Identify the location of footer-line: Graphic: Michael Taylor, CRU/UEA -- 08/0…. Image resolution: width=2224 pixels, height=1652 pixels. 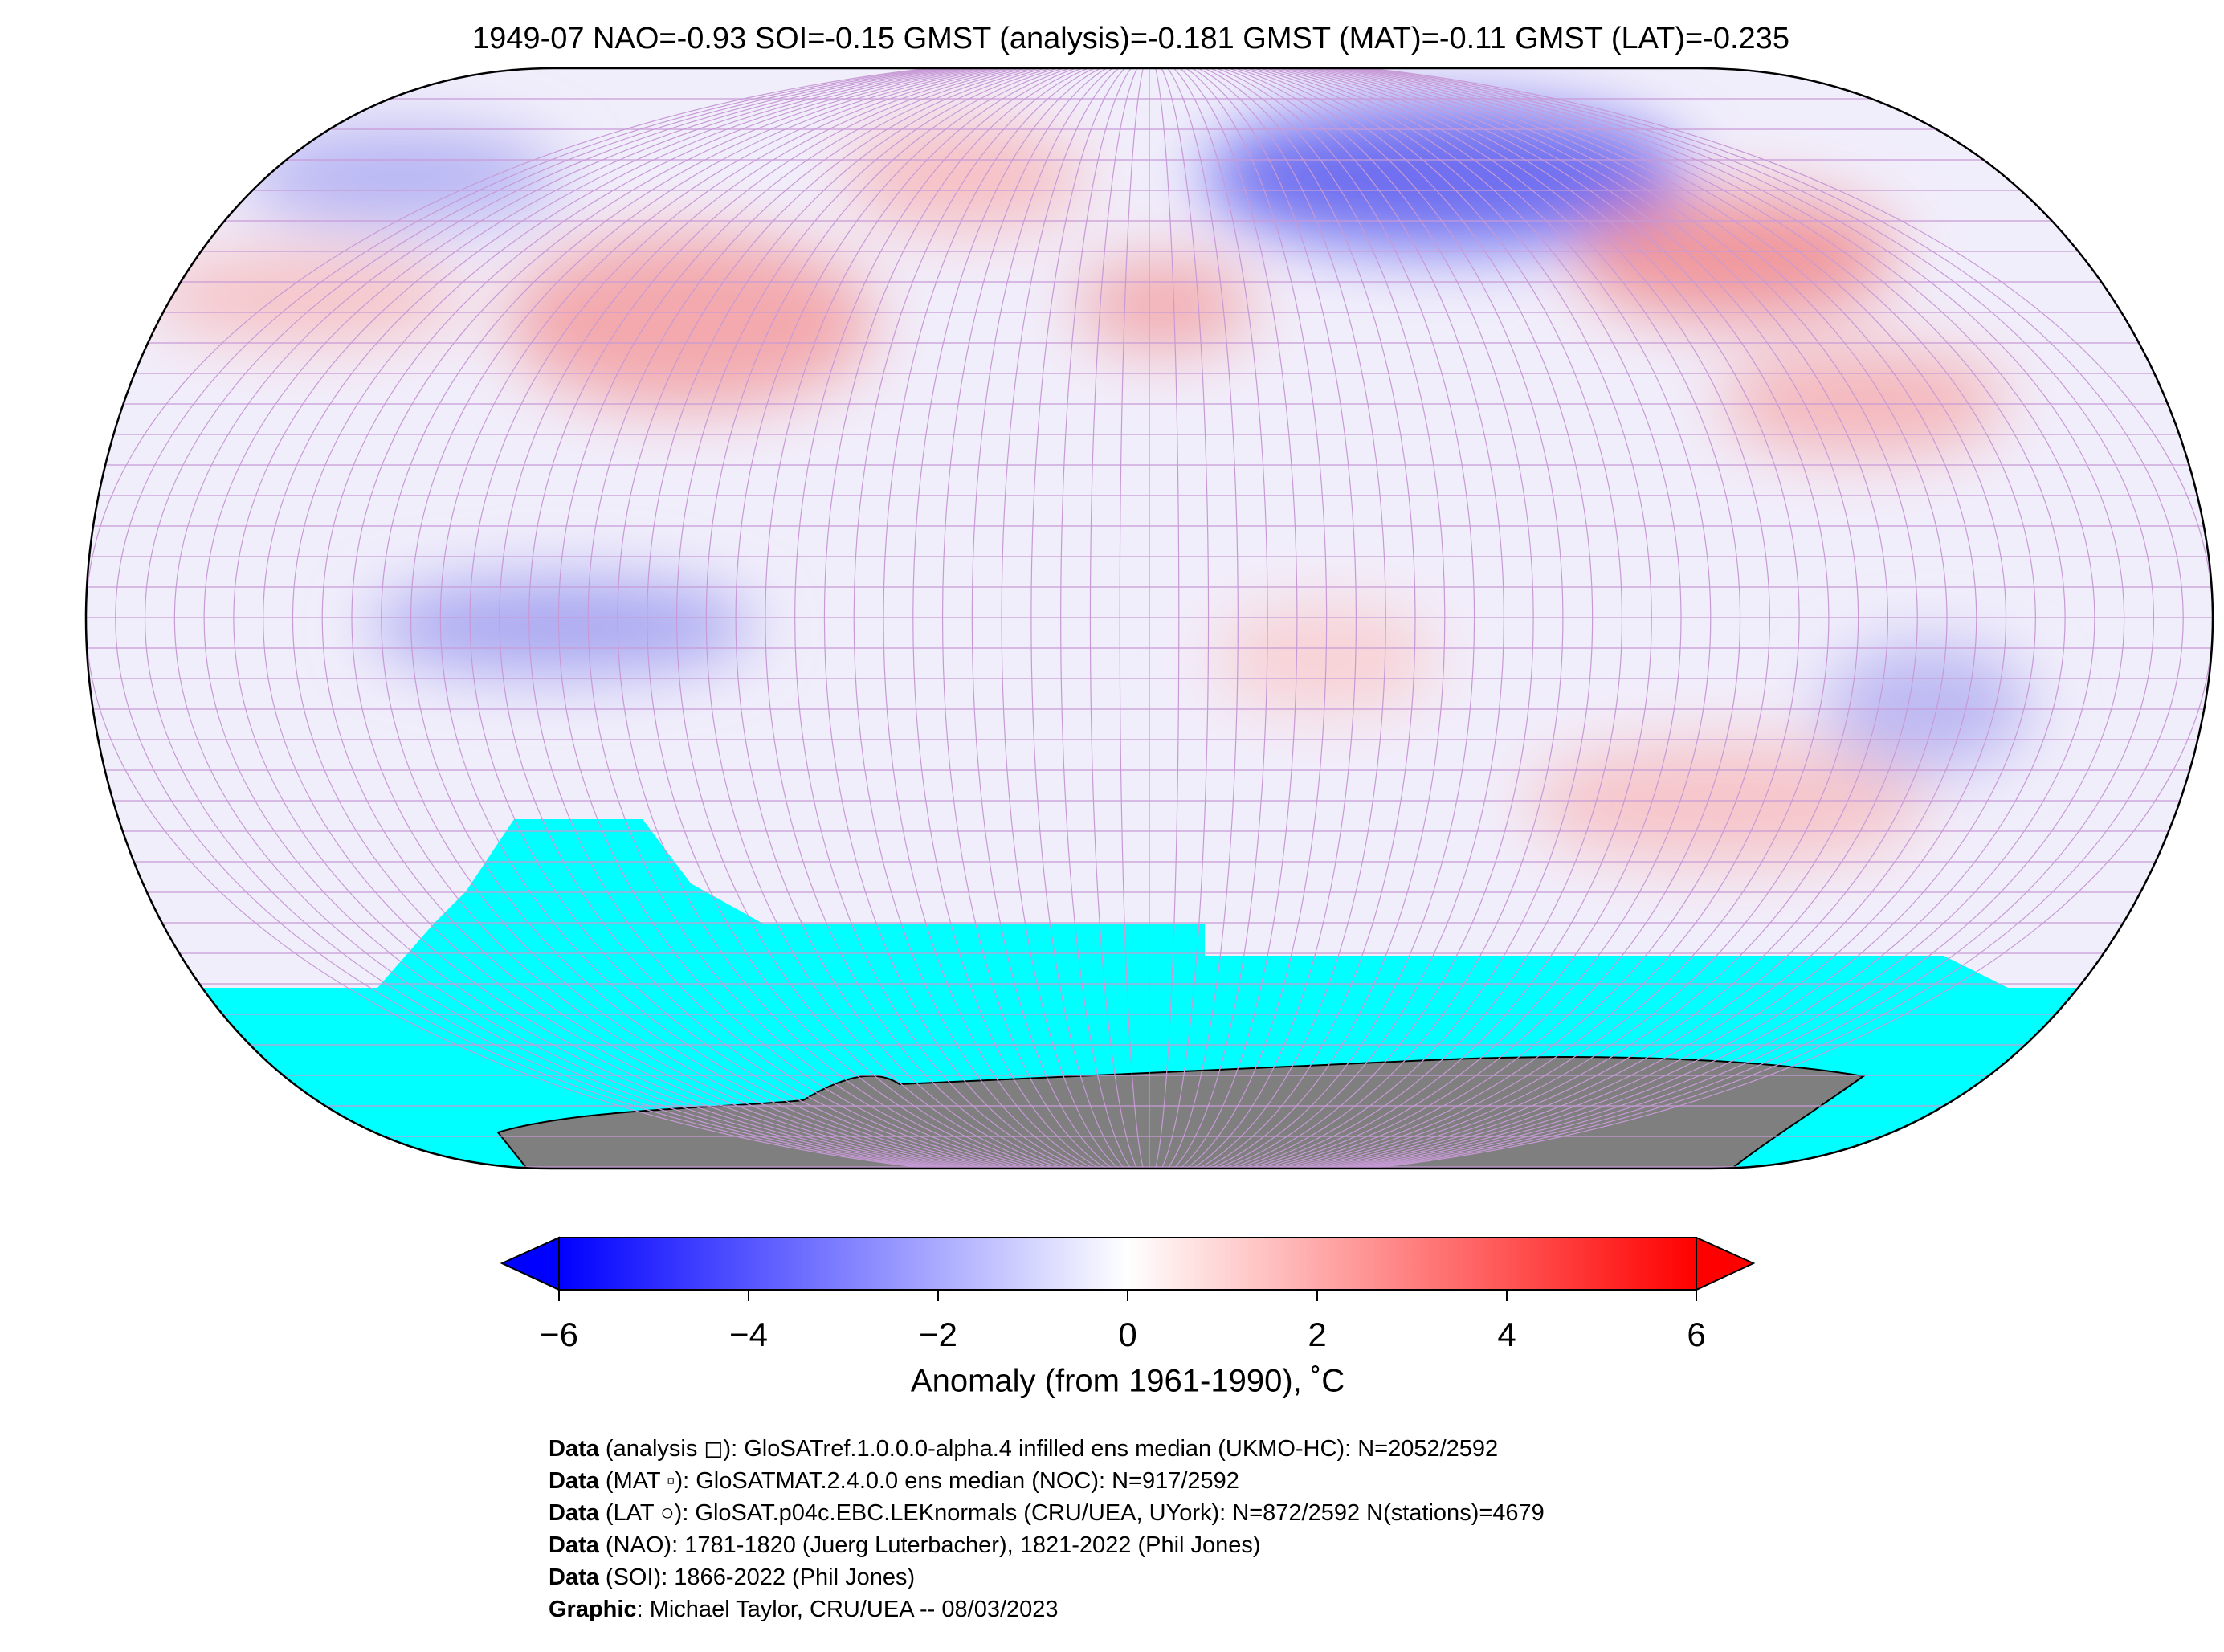
(804, 1609).